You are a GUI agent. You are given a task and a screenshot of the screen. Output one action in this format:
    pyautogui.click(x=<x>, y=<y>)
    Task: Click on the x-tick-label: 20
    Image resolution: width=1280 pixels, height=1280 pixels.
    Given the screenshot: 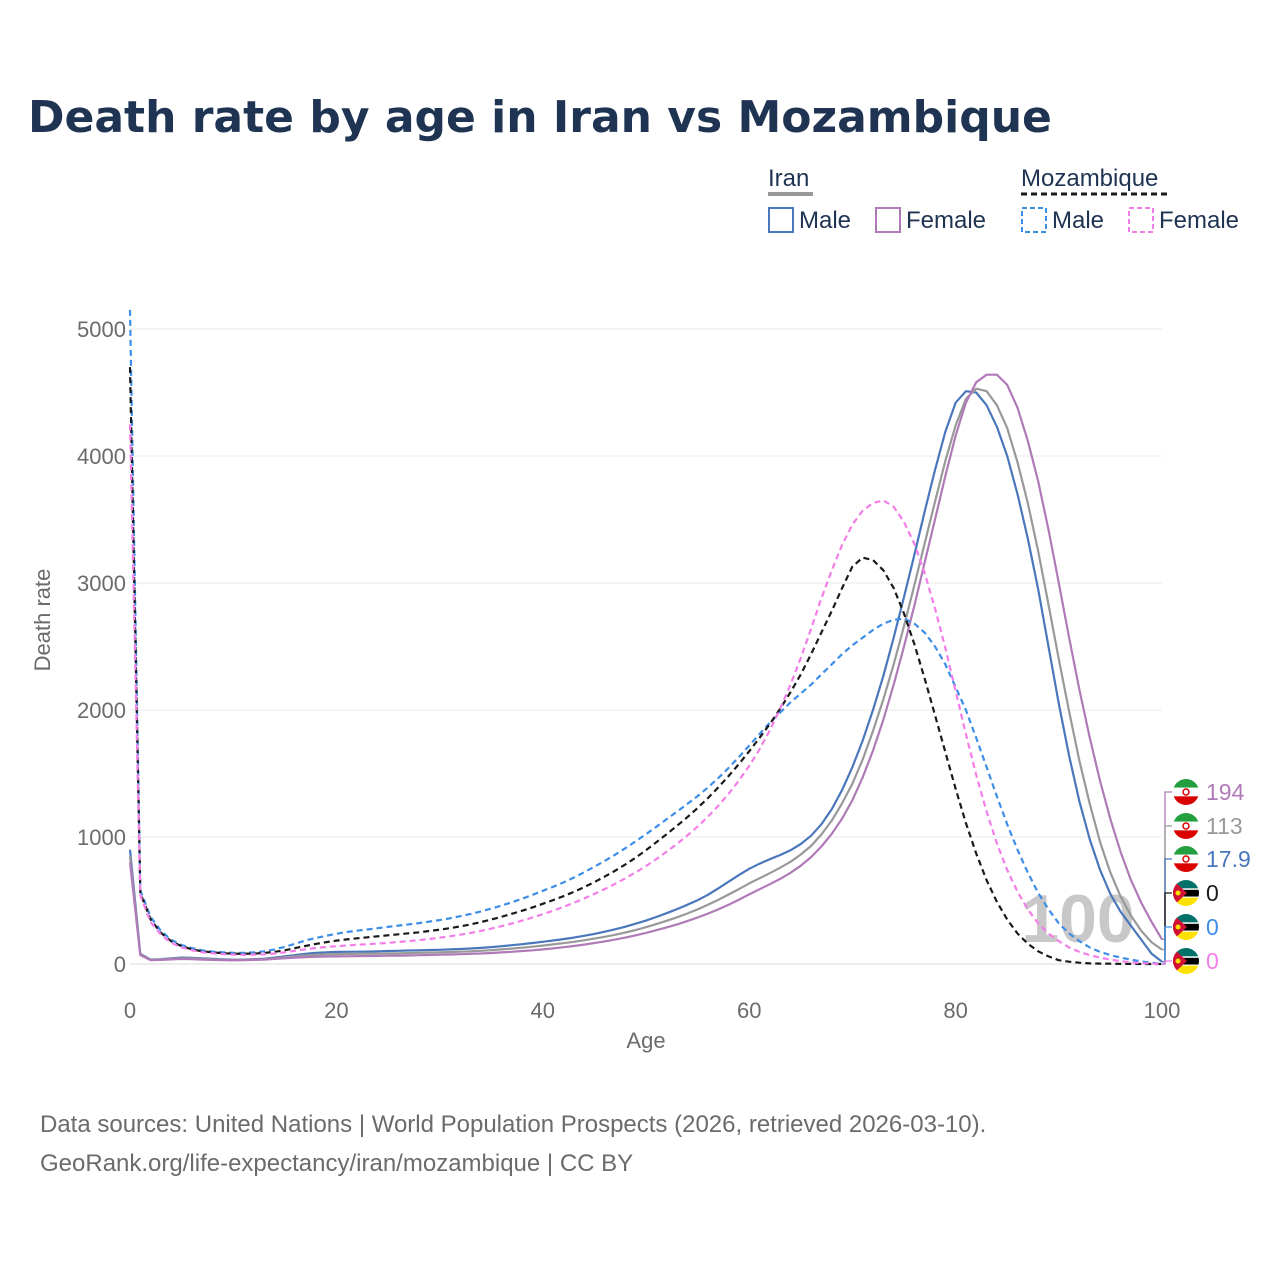 What is the action you would take?
    pyautogui.click(x=336, y=1010)
    